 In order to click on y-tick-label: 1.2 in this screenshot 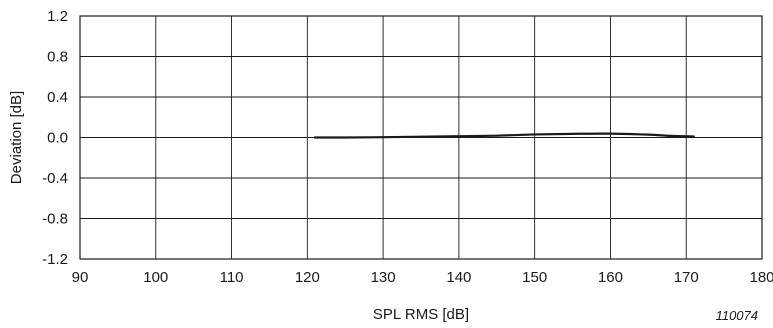, I will do `click(57, 16)`.